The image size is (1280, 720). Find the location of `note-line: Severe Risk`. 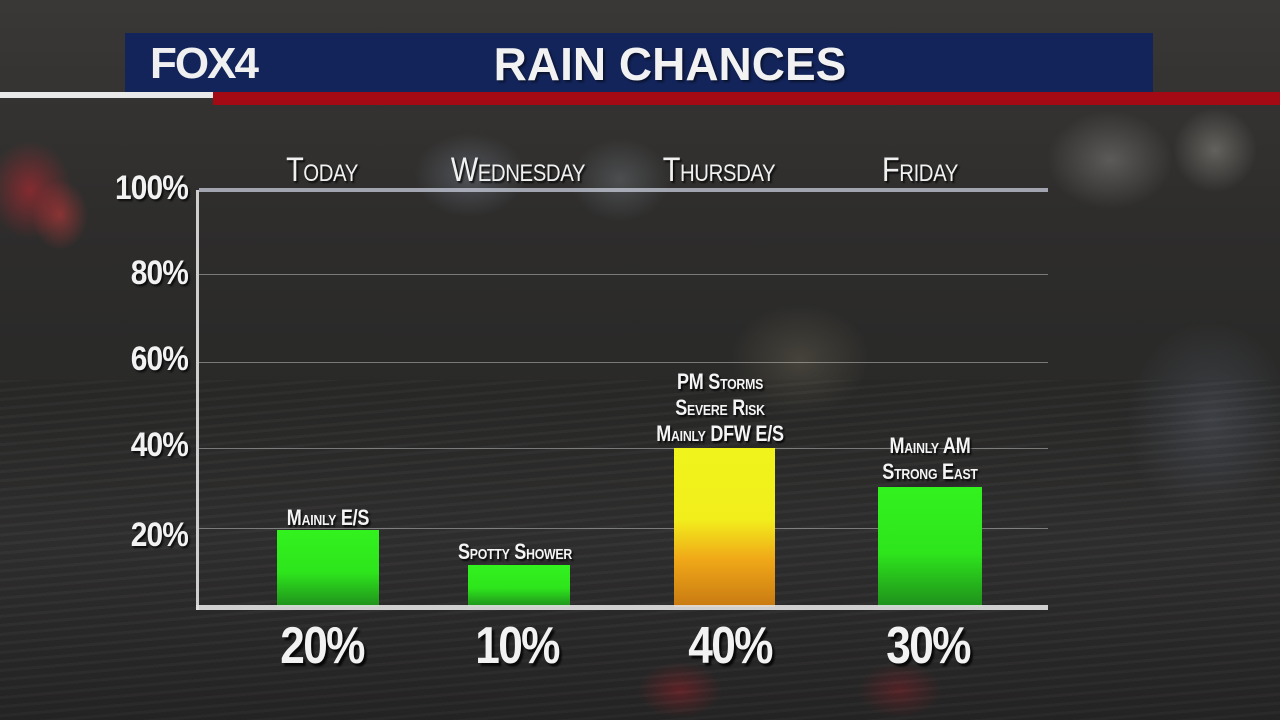

note-line: Severe Risk is located at coordinates (720, 407).